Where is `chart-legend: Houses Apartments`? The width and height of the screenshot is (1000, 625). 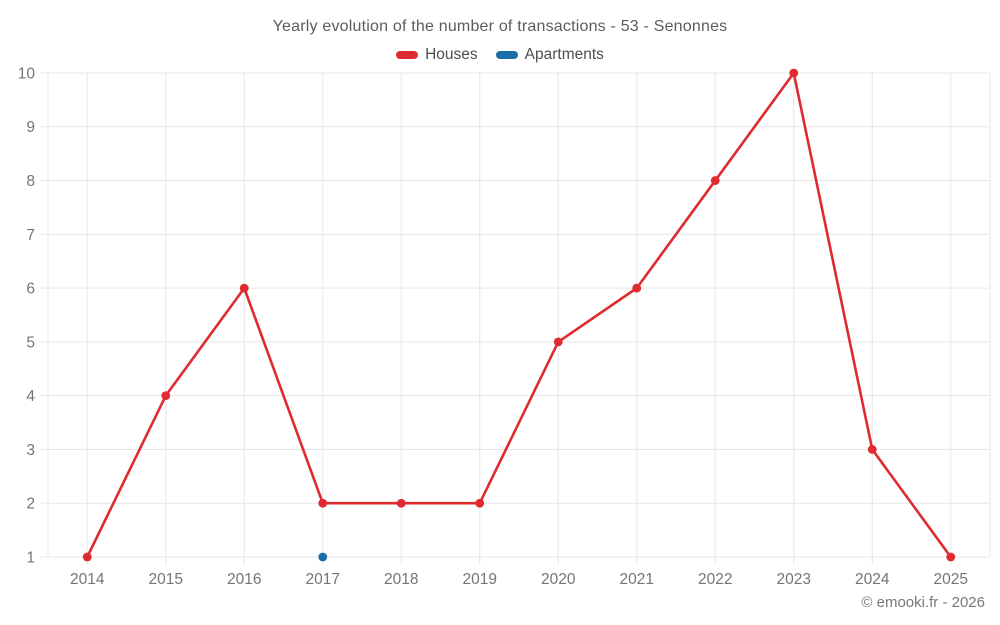 chart-legend: Houses Apartments is located at coordinates (500, 55).